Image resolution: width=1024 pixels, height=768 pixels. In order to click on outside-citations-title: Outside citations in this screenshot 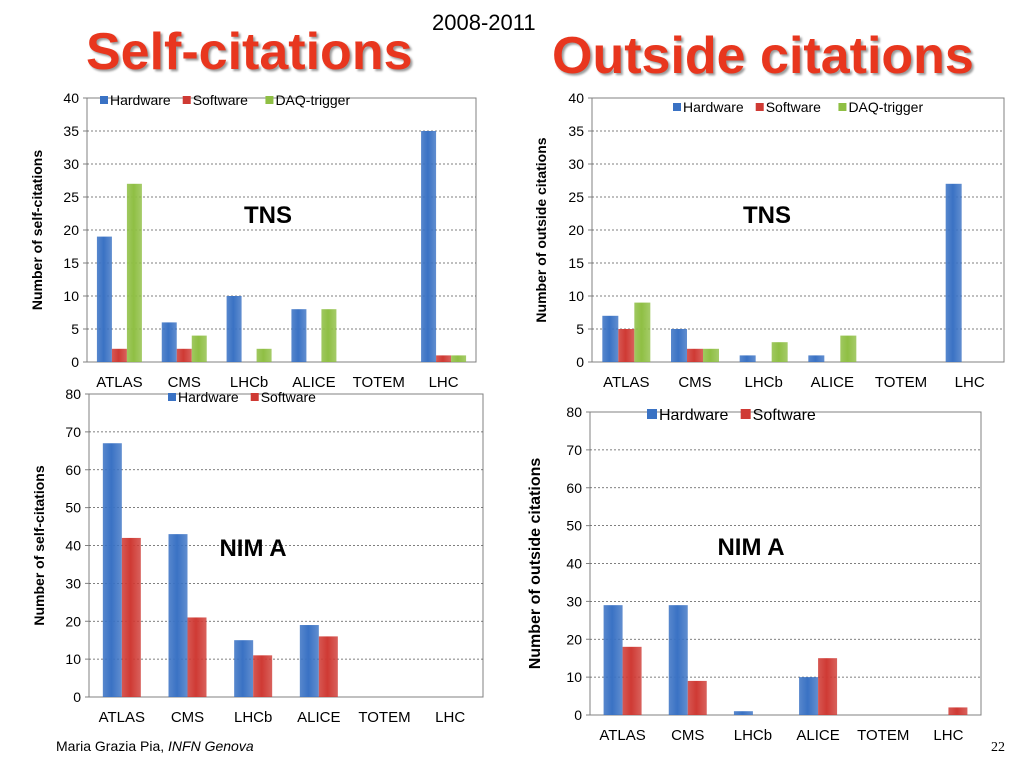, I will do `click(763, 56)`.